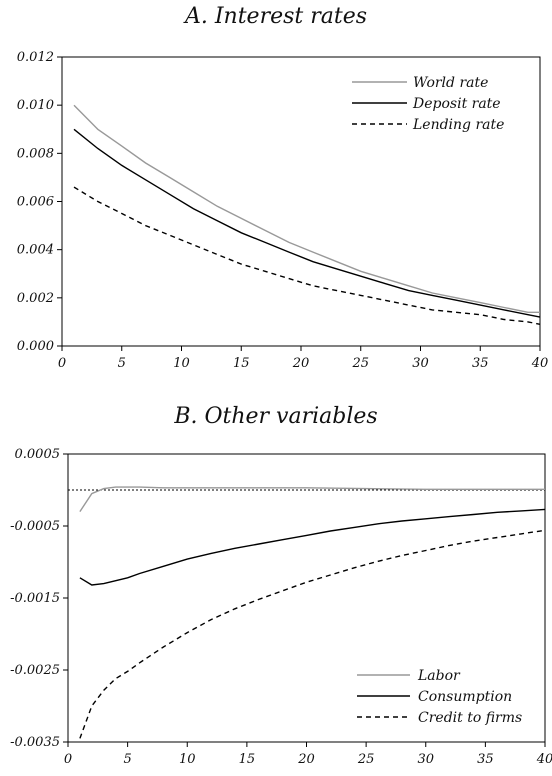  Describe the element at coordinates (312, 547) in the screenshot. I see `chart-b-series-consumption` at that location.